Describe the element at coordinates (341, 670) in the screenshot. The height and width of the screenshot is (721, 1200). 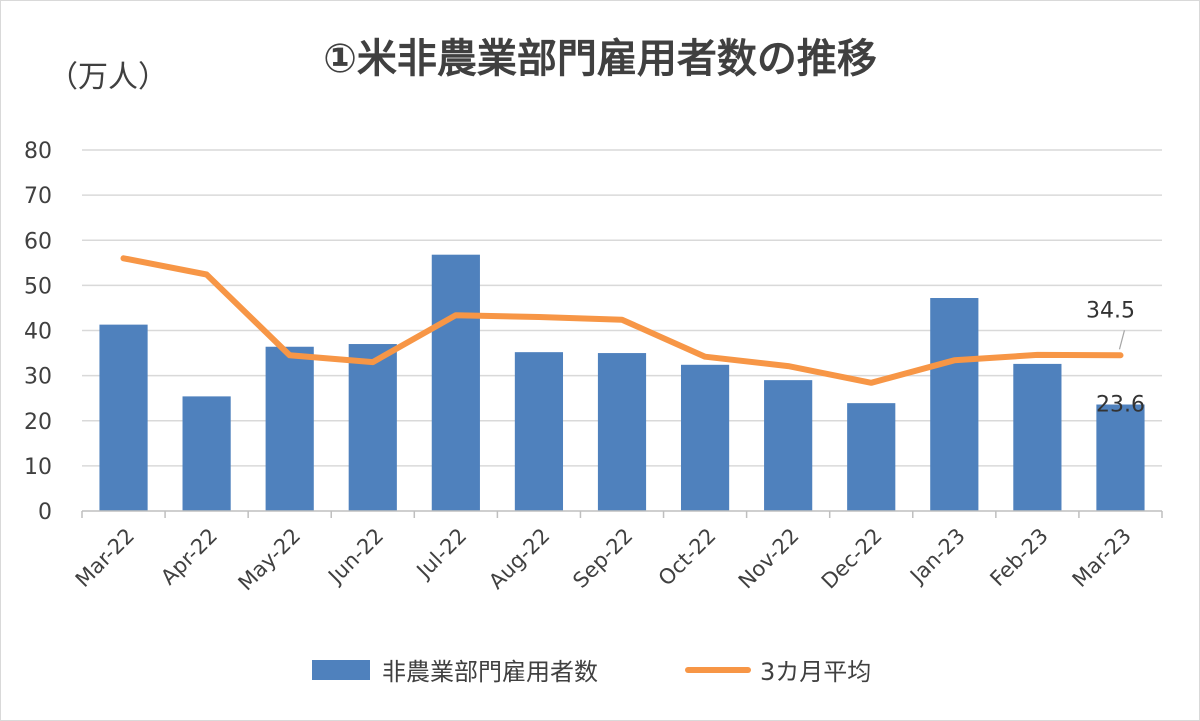
I see `legend-swatch-bar` at that location.